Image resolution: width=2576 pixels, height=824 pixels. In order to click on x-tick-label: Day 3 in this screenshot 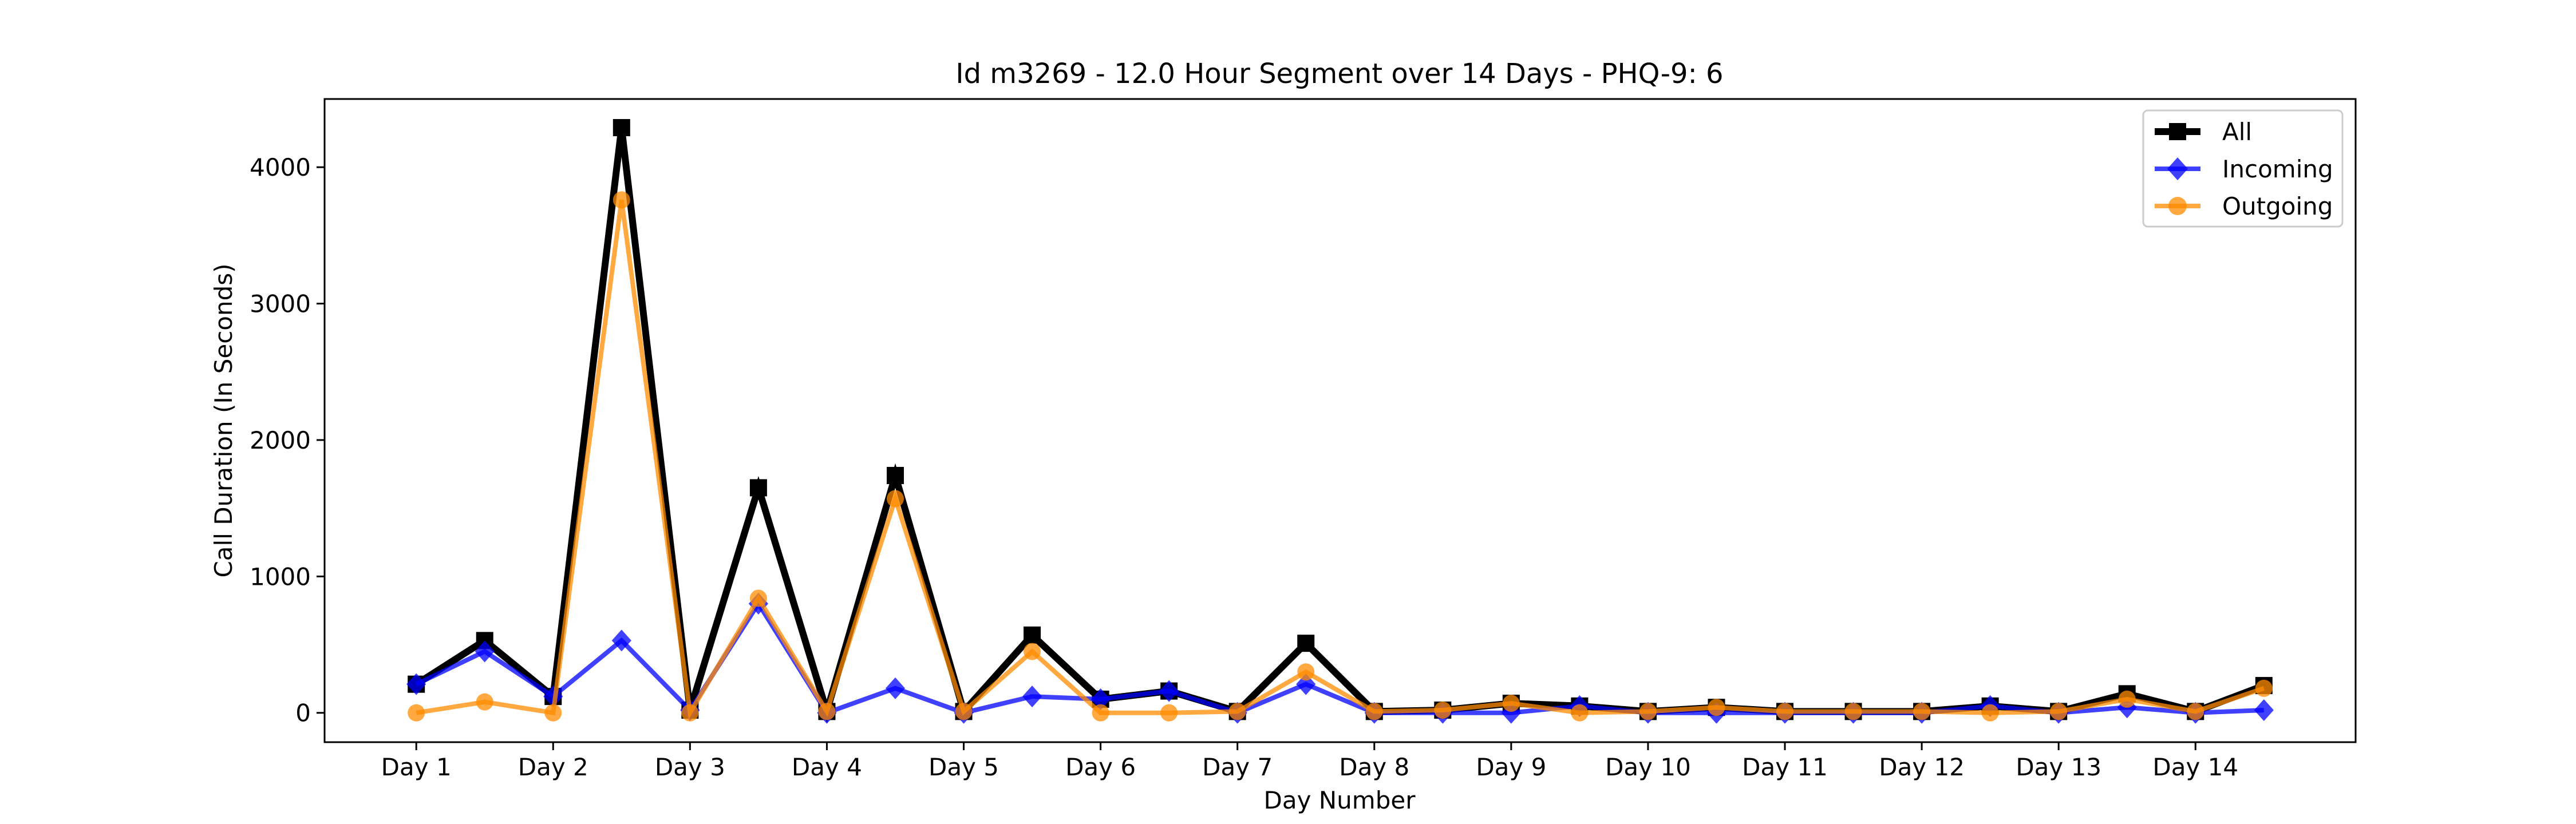, I will do `click(690, 767)`.